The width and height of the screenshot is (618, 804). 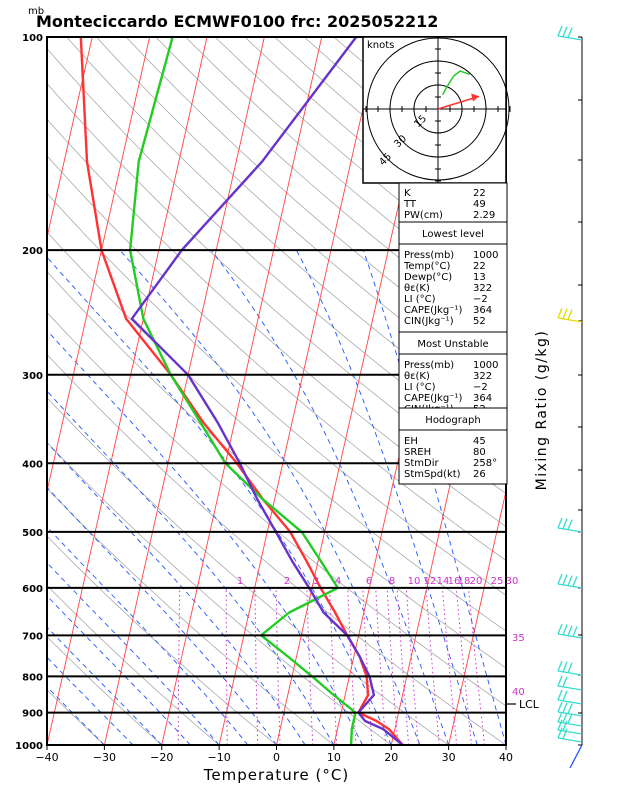 I want to click on x-tick-label: −20, so click(x=161, y=757).